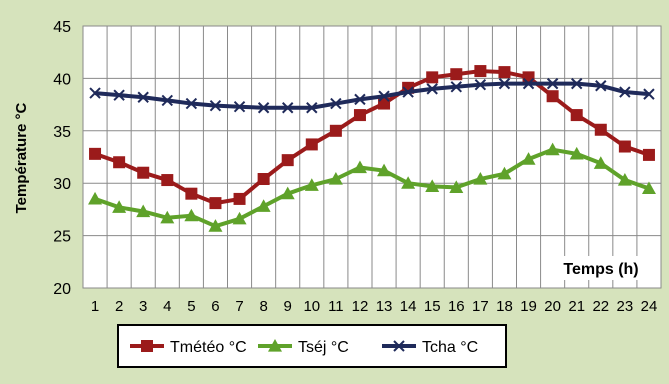  Describe the element at coordinates (62, 184) in the screenshot. I see `y-tick-label: 30` at that location.